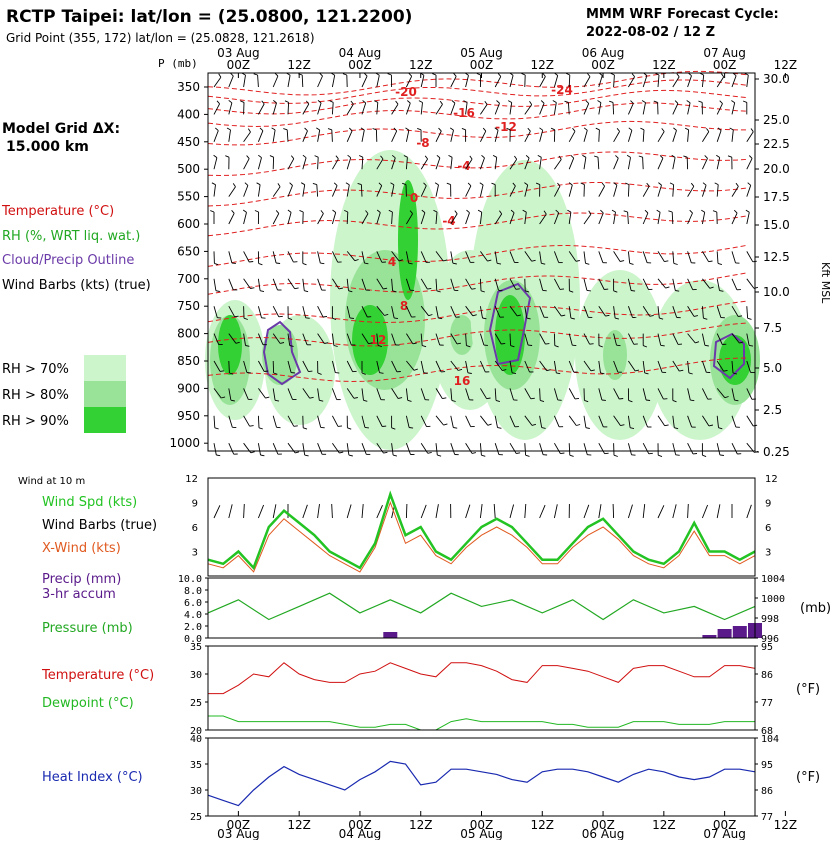  What do you see at coordinates (481, 608) in the screenshot?
I see `precip-panel-frame` at bounding box center [481, 608].